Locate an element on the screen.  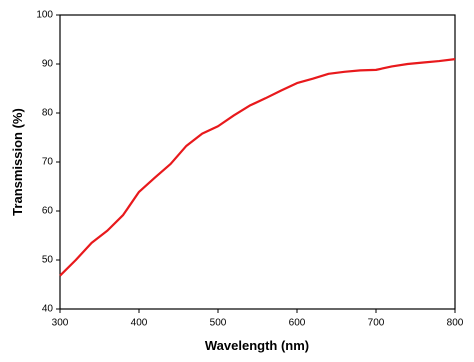
y-tick-label: 70 is located at coordinates (48, 162).